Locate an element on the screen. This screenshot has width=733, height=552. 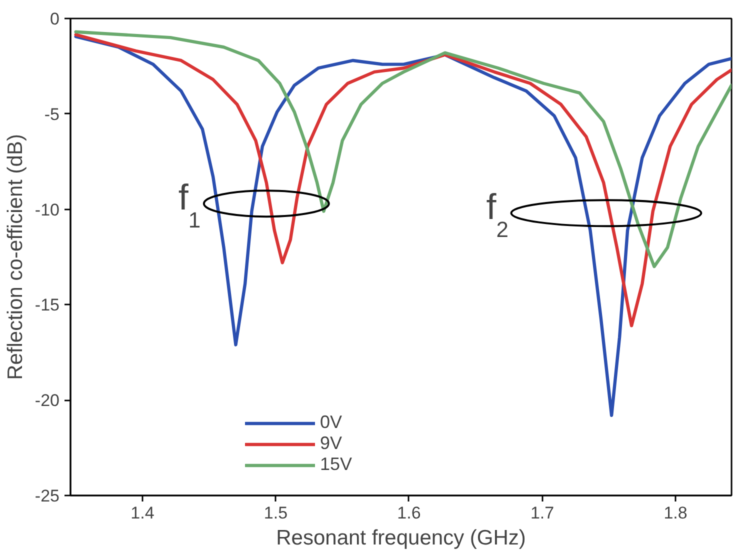
legend-label: 15V is located at coordinates (336, 464).